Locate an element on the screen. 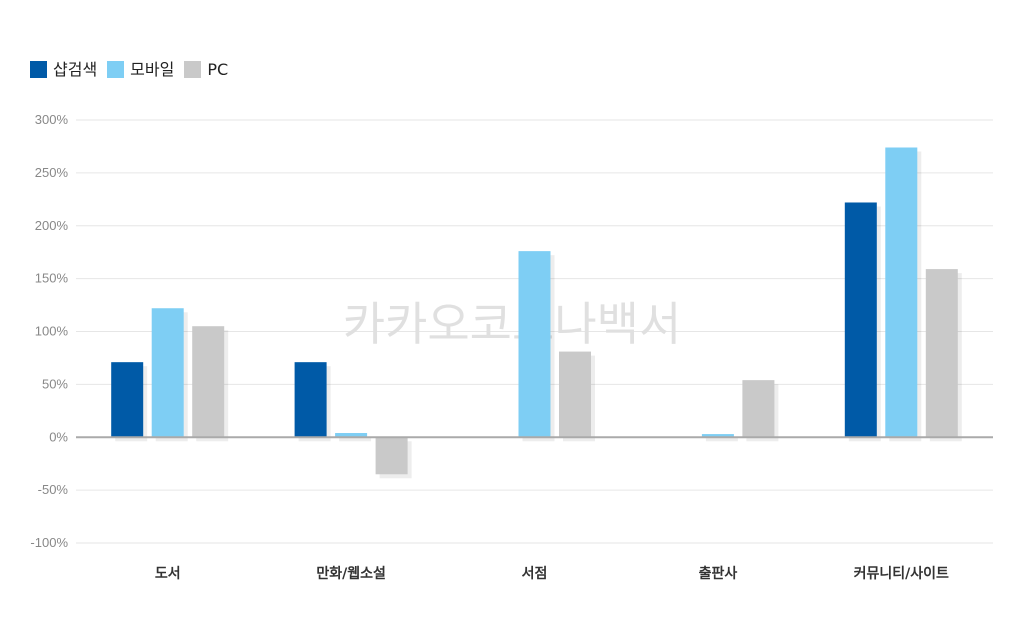  category-label: 도서 is located at coordinates (168, 574).